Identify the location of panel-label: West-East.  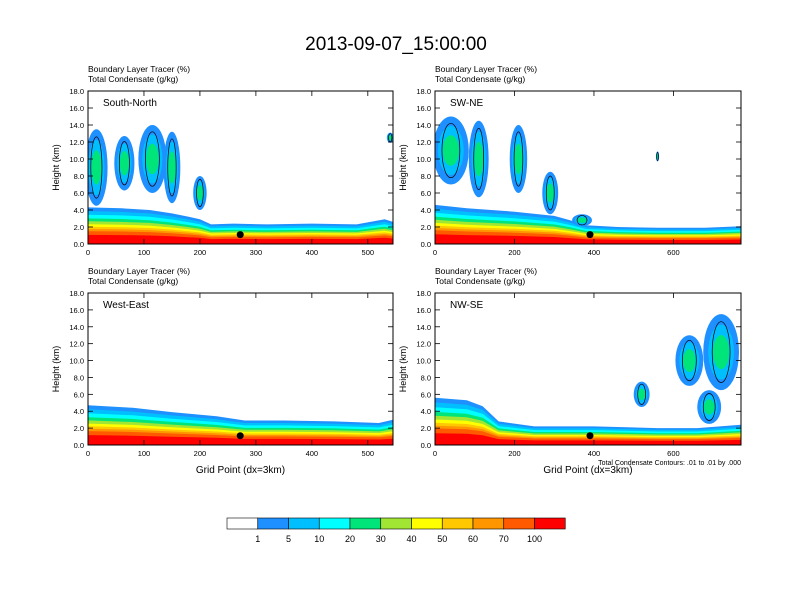
(126, 305).